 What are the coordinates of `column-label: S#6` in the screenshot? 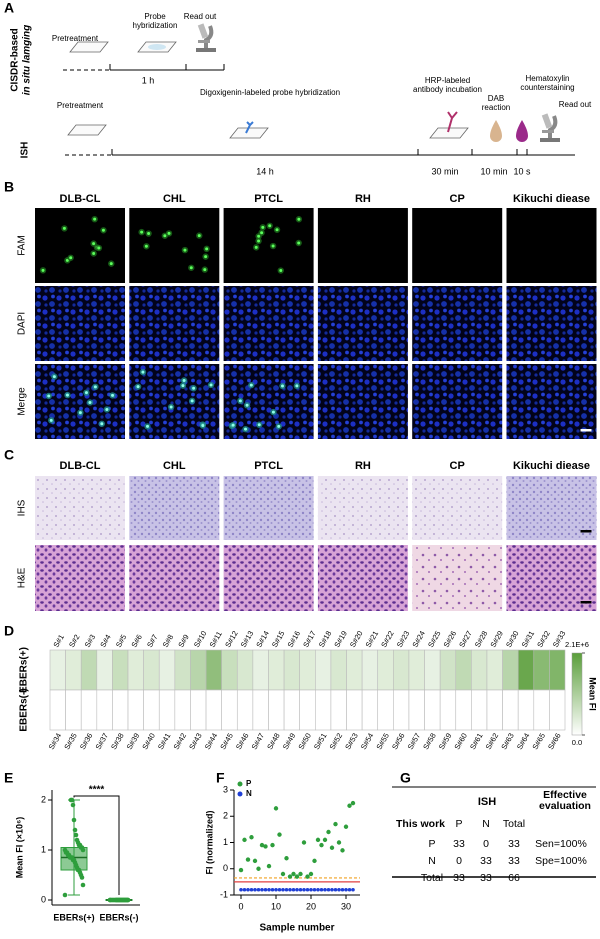 It's located at (136, 641).